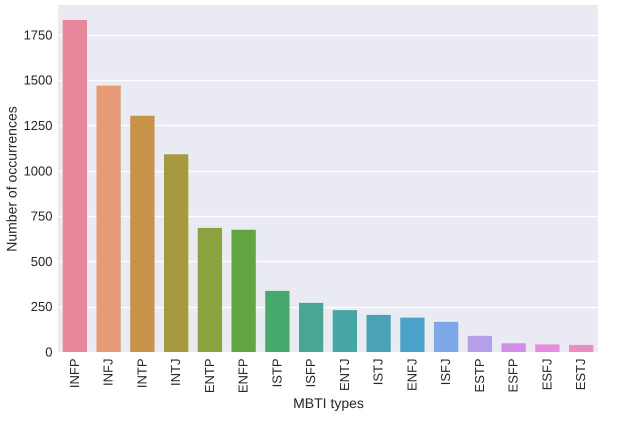  I want to click on x-axis-title: MBTI types, so click(328, 403).